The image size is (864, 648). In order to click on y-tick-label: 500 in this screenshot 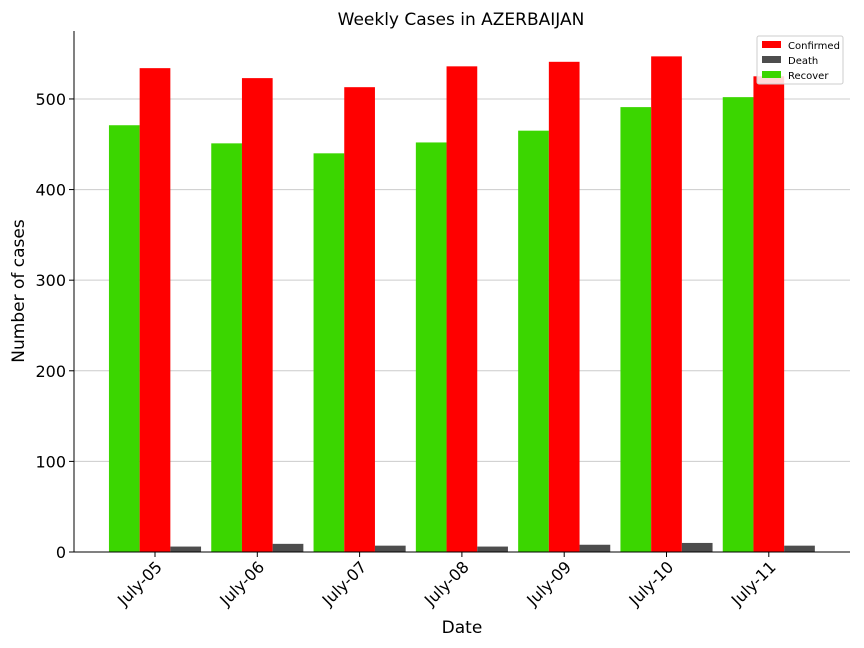, I will do `click(50, 99)`.